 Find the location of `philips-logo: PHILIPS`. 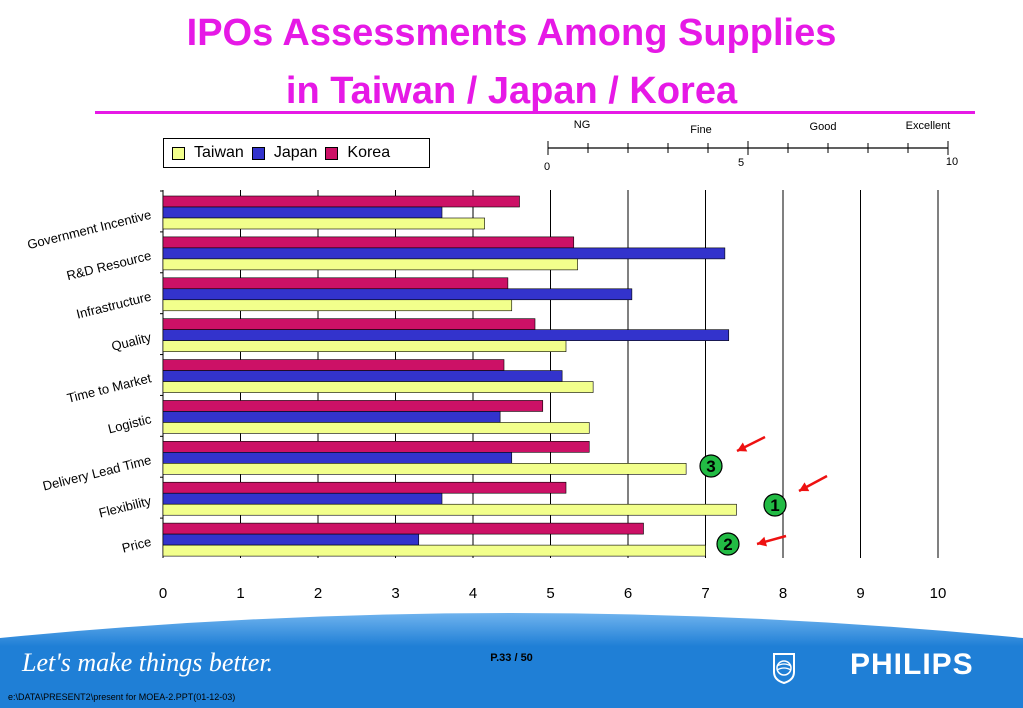

philips-logo: PHILIPS is located at coordinates (912, 664).